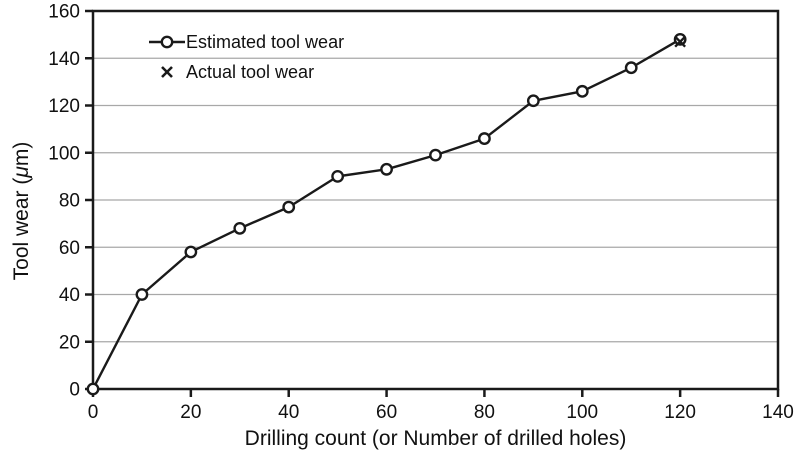 The width and height of the screenshot is (800, 463). What do you see at coordinates (21, 172) in the screenshot?
I see `mu-symbol: μ` at bounding box center [21, 172].